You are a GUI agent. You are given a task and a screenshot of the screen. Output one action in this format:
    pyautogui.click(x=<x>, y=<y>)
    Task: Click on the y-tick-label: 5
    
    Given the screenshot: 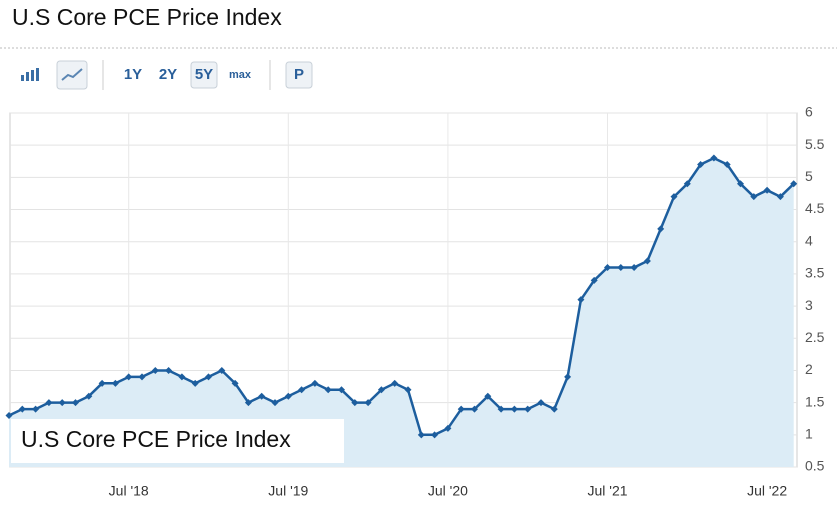 What is the action you would take?
    pyautogui.click(x=809, y=176)
    